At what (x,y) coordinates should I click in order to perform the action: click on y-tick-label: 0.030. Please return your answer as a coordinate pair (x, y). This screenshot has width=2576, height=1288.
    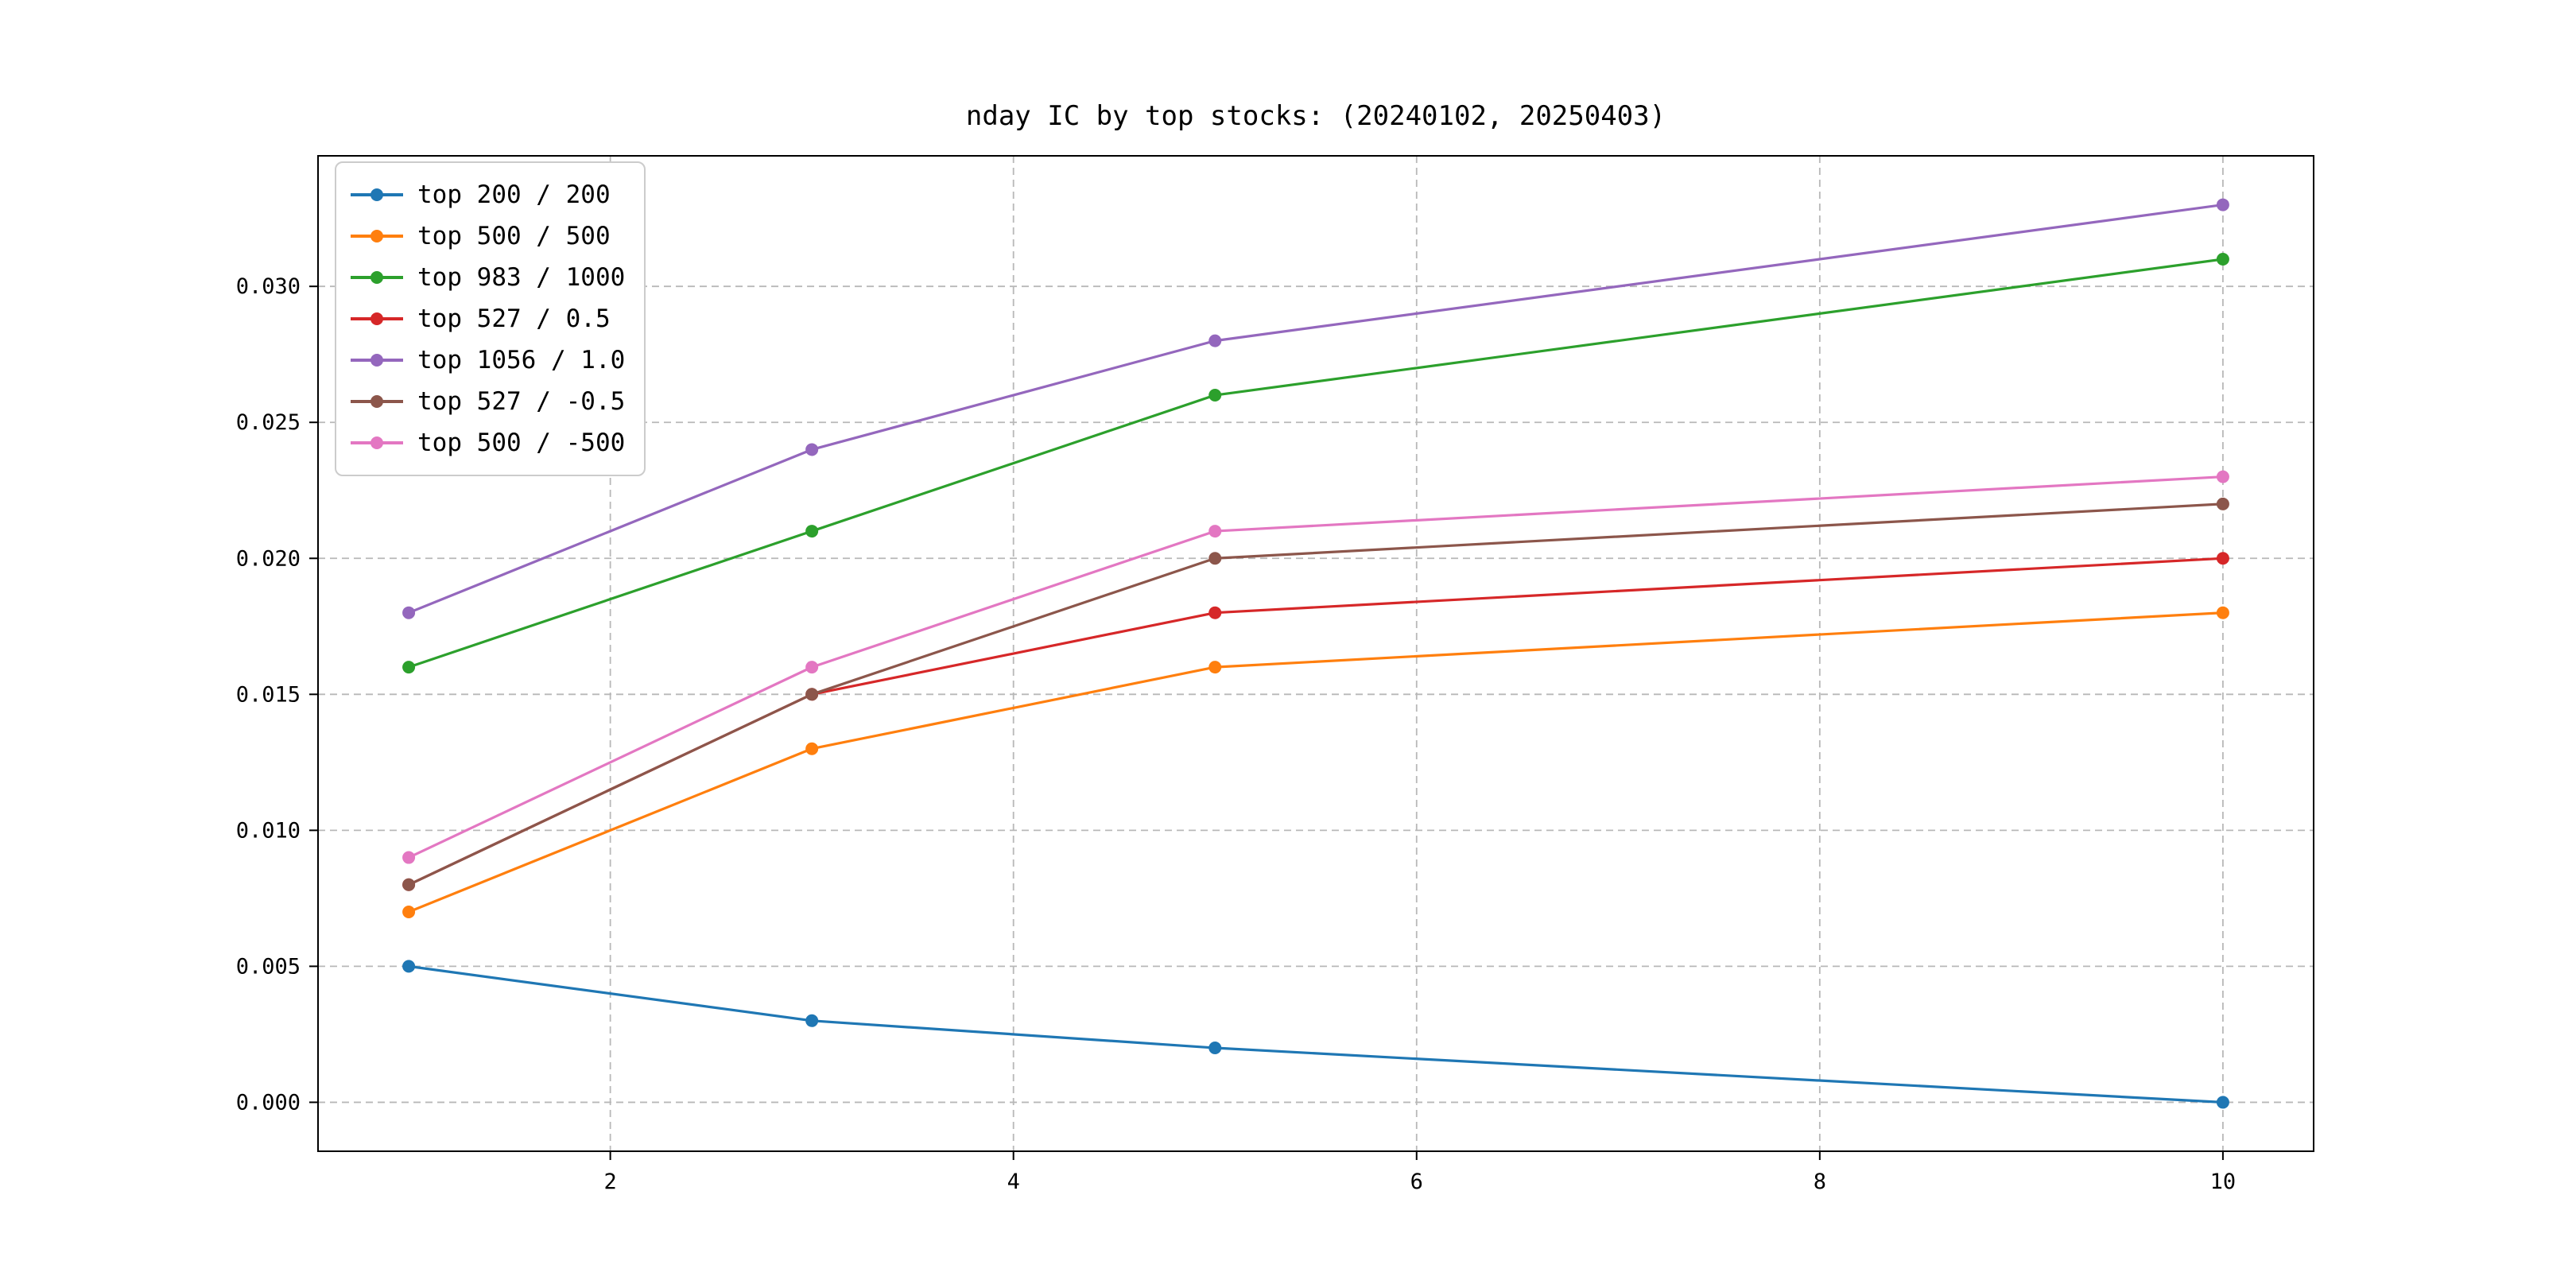
    Looking at the image, I should click on (269, 286).